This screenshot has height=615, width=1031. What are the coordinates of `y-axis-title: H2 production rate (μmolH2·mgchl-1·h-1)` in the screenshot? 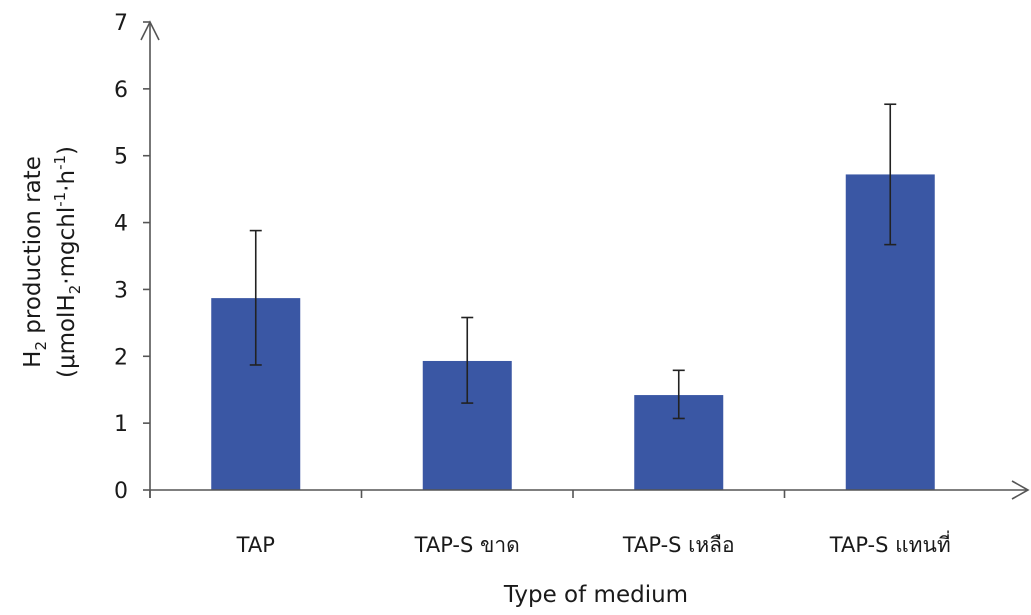 It's located at (52, 262).